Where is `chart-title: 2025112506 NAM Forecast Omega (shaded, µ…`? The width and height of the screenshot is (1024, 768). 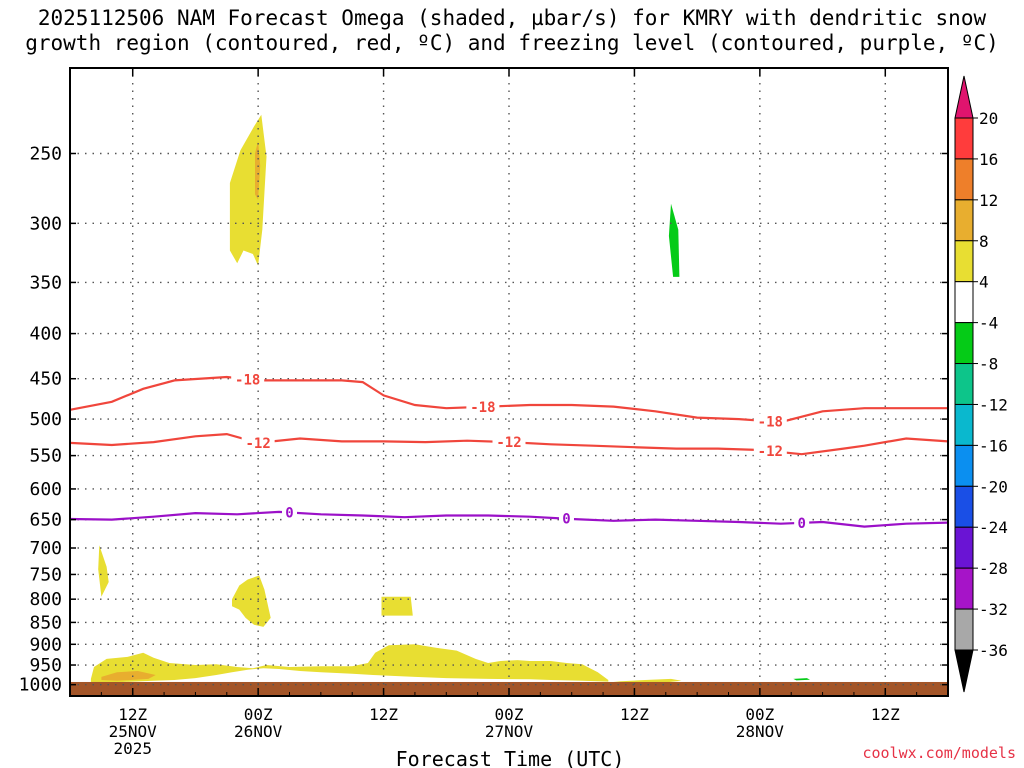
chart-title: 2025112506 NAM Forecast Omega (shaded, µ… is located at coordinates (512, 31).